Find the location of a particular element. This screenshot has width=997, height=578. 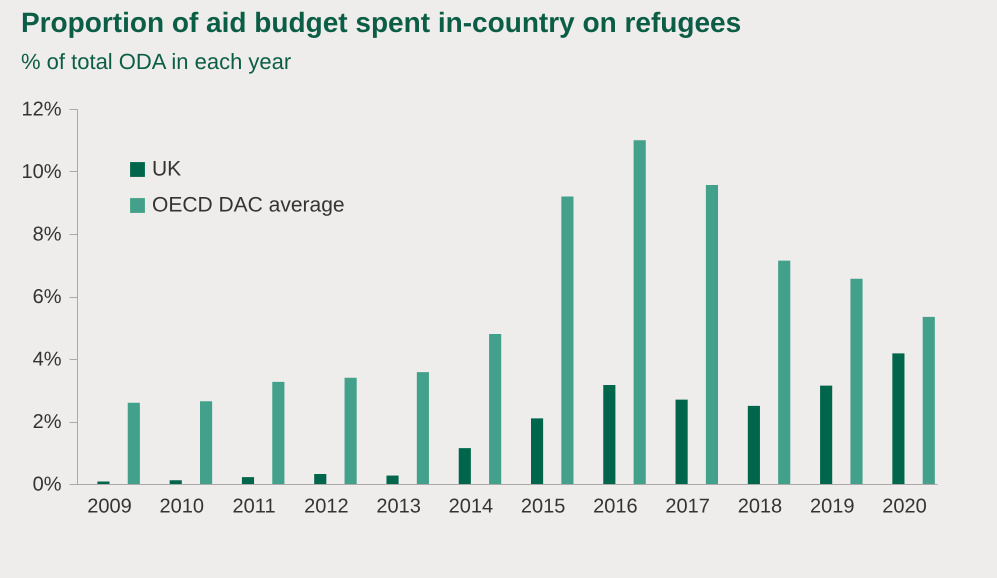

chart-title: Proportion of aid budget spent in-country on refugees is located at coordinates (381, 22).